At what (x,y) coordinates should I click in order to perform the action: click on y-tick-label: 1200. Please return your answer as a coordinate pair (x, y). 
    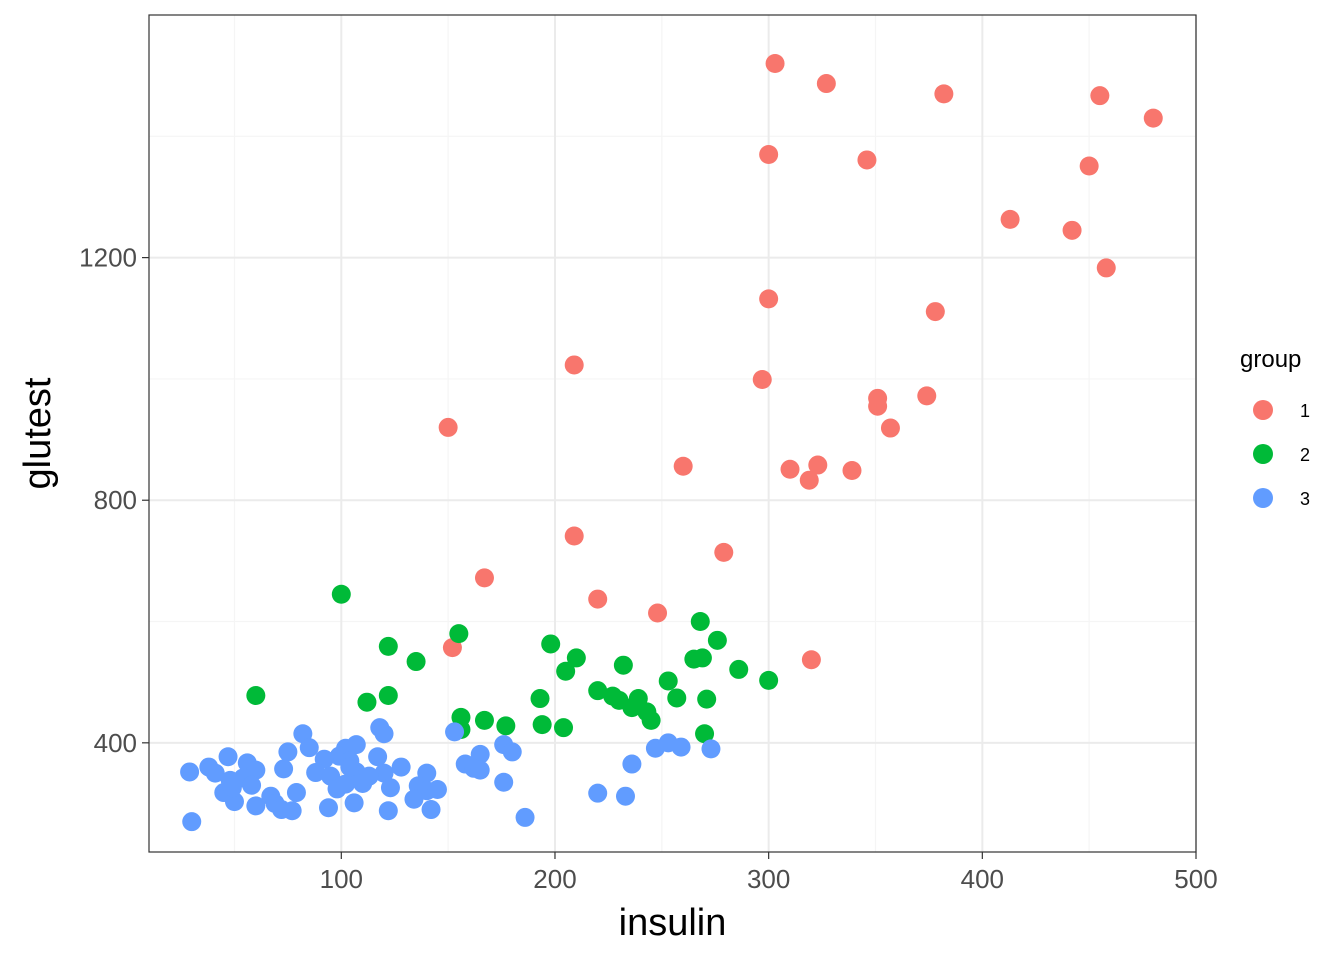
    Looking at the image, I should click on (108, 258).